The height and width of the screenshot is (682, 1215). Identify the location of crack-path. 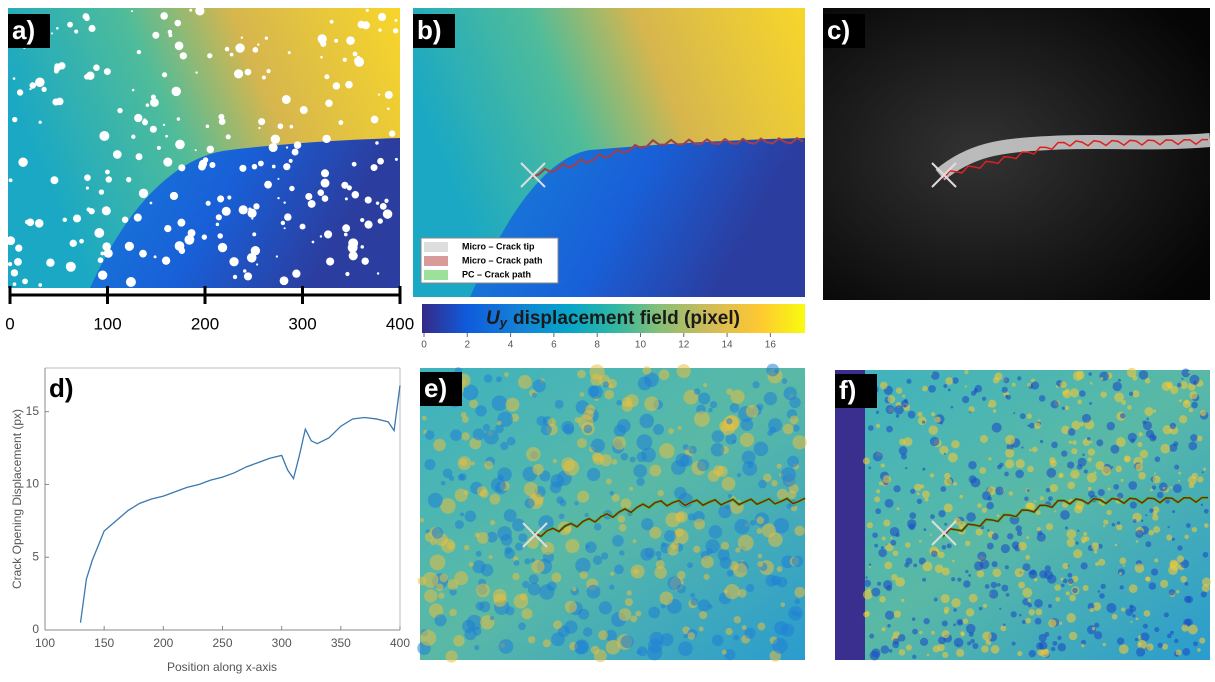
(670, 517).